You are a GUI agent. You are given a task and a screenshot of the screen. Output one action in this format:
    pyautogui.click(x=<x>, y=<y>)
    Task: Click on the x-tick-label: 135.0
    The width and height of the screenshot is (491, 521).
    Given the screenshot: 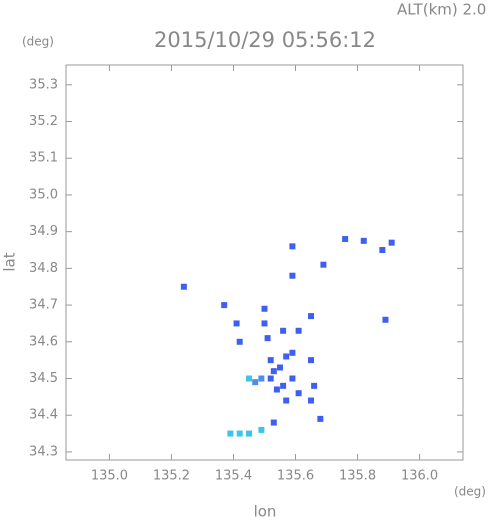 What is the action you would take?
    pyautogui.click(x=109, y=476)
    